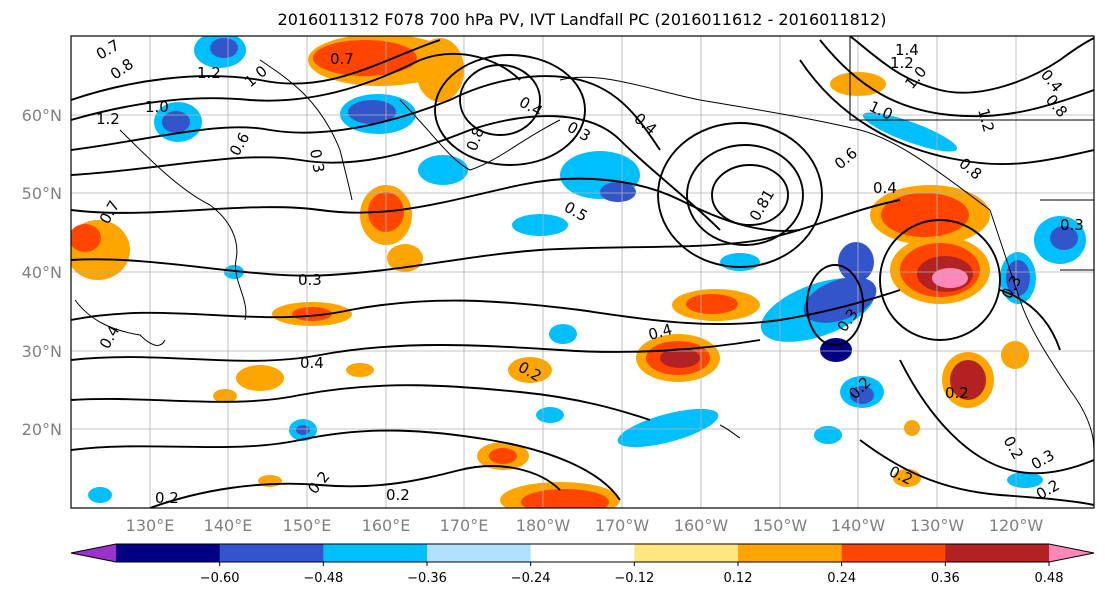 This screenshot has width=1105, height=601. I want to click on lon-label: 160°E, so click(386, 525).